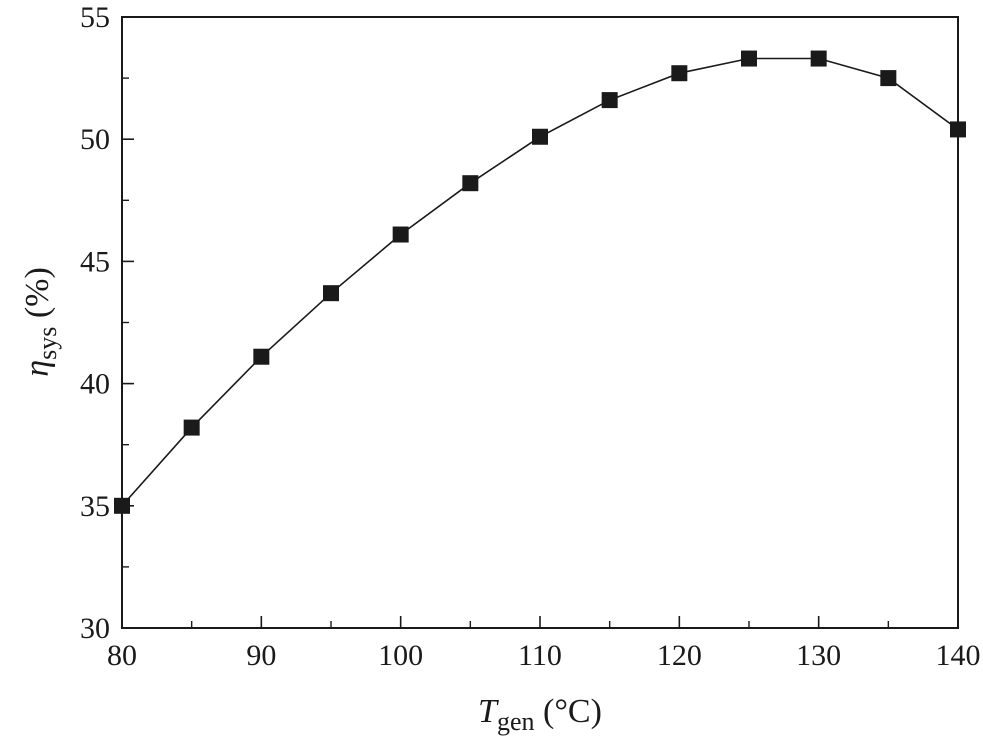  What do you see at coordinates (95, 139) in the screenshot?
I see `y-tick-label: 50` at bounding box center [95, 139].